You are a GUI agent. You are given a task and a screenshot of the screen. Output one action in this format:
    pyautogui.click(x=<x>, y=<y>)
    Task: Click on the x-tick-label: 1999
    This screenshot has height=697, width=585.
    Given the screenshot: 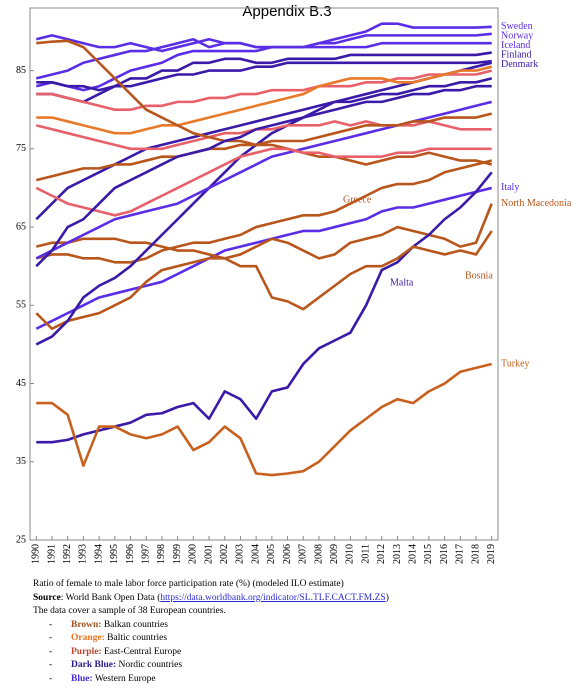 What is the action you would take?
    pyautogui.click(x=177, y=554)
    